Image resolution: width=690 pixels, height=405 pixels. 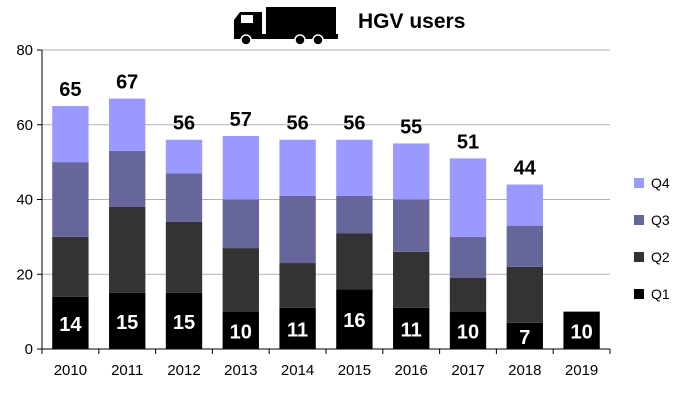 What do you see at coordinates (354, 370) in the screenshot?
I see `x-tick-label: 2015` at bounding box center [354, 370].